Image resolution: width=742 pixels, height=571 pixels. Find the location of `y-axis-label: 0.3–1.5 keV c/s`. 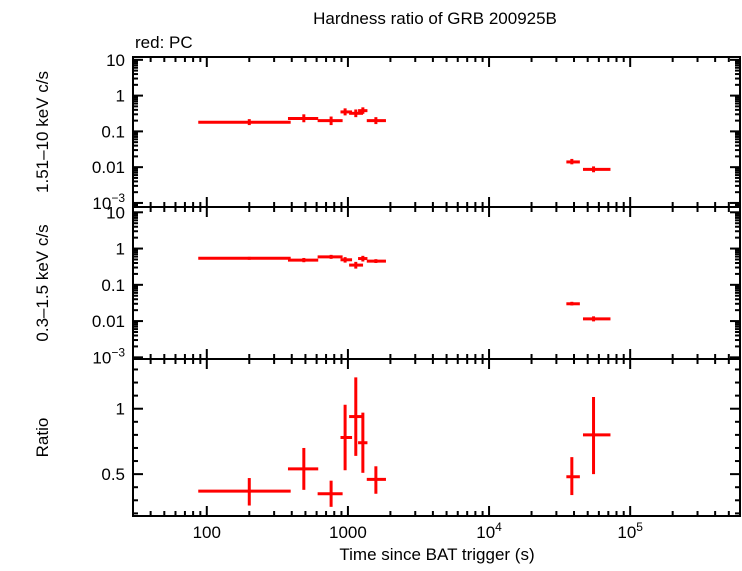

y-axis-label: 0.3–1.5 keV c/s is located at coordinates (42, 282).